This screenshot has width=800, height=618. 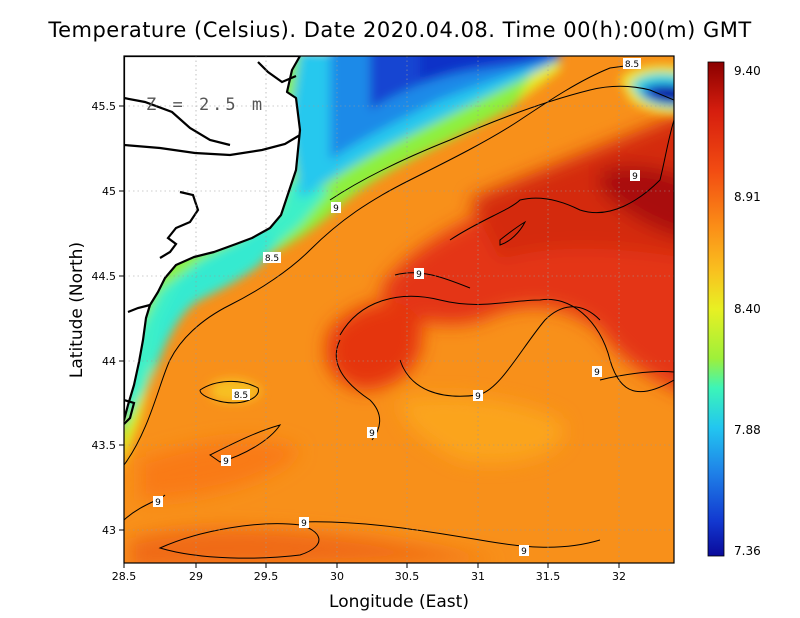 What do you see at coordinates (124, 576) in the screenshot?
I see `x-tick-label: 28.5` at bounding box center [124, 576].